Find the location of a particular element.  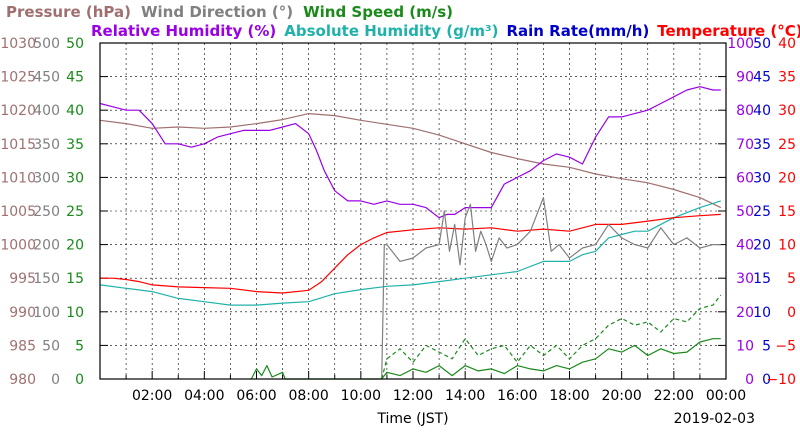

y-tick-label-humidity: 90 is located at coordinates (745, 78).